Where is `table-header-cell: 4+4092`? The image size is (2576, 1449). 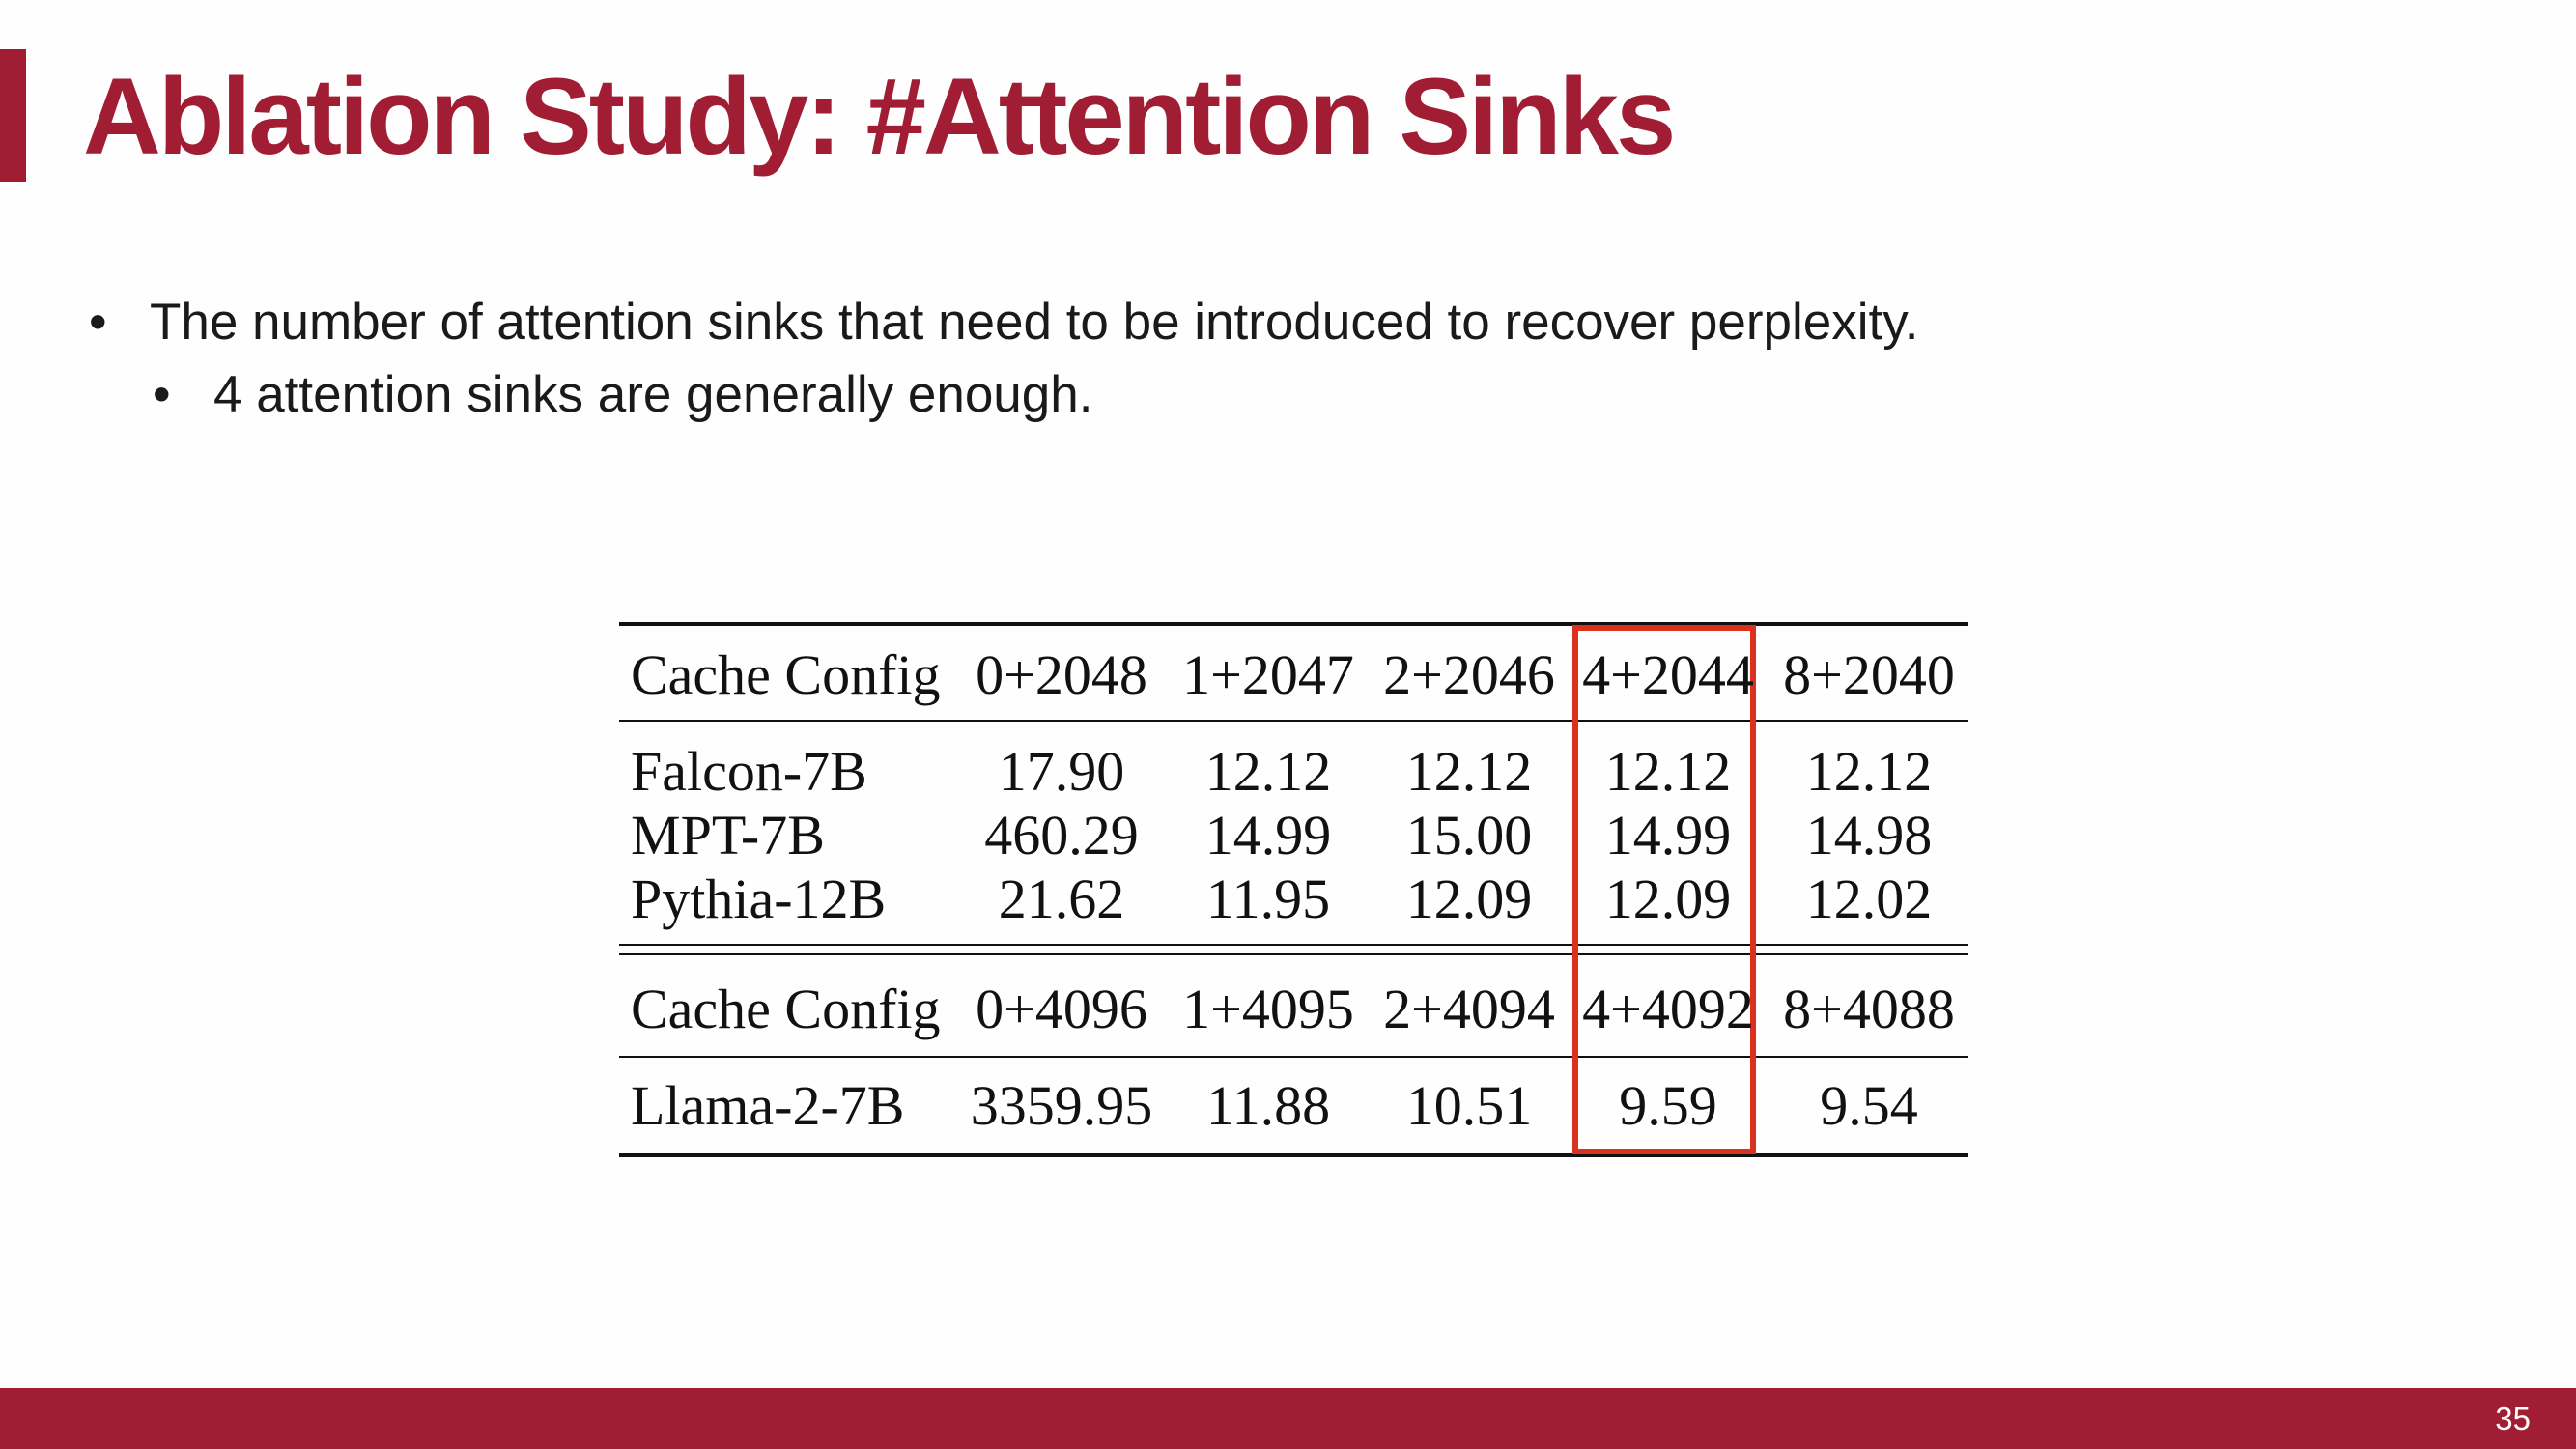 table-header-cell: 4+4092 is located at coordinates (1668, 1009).